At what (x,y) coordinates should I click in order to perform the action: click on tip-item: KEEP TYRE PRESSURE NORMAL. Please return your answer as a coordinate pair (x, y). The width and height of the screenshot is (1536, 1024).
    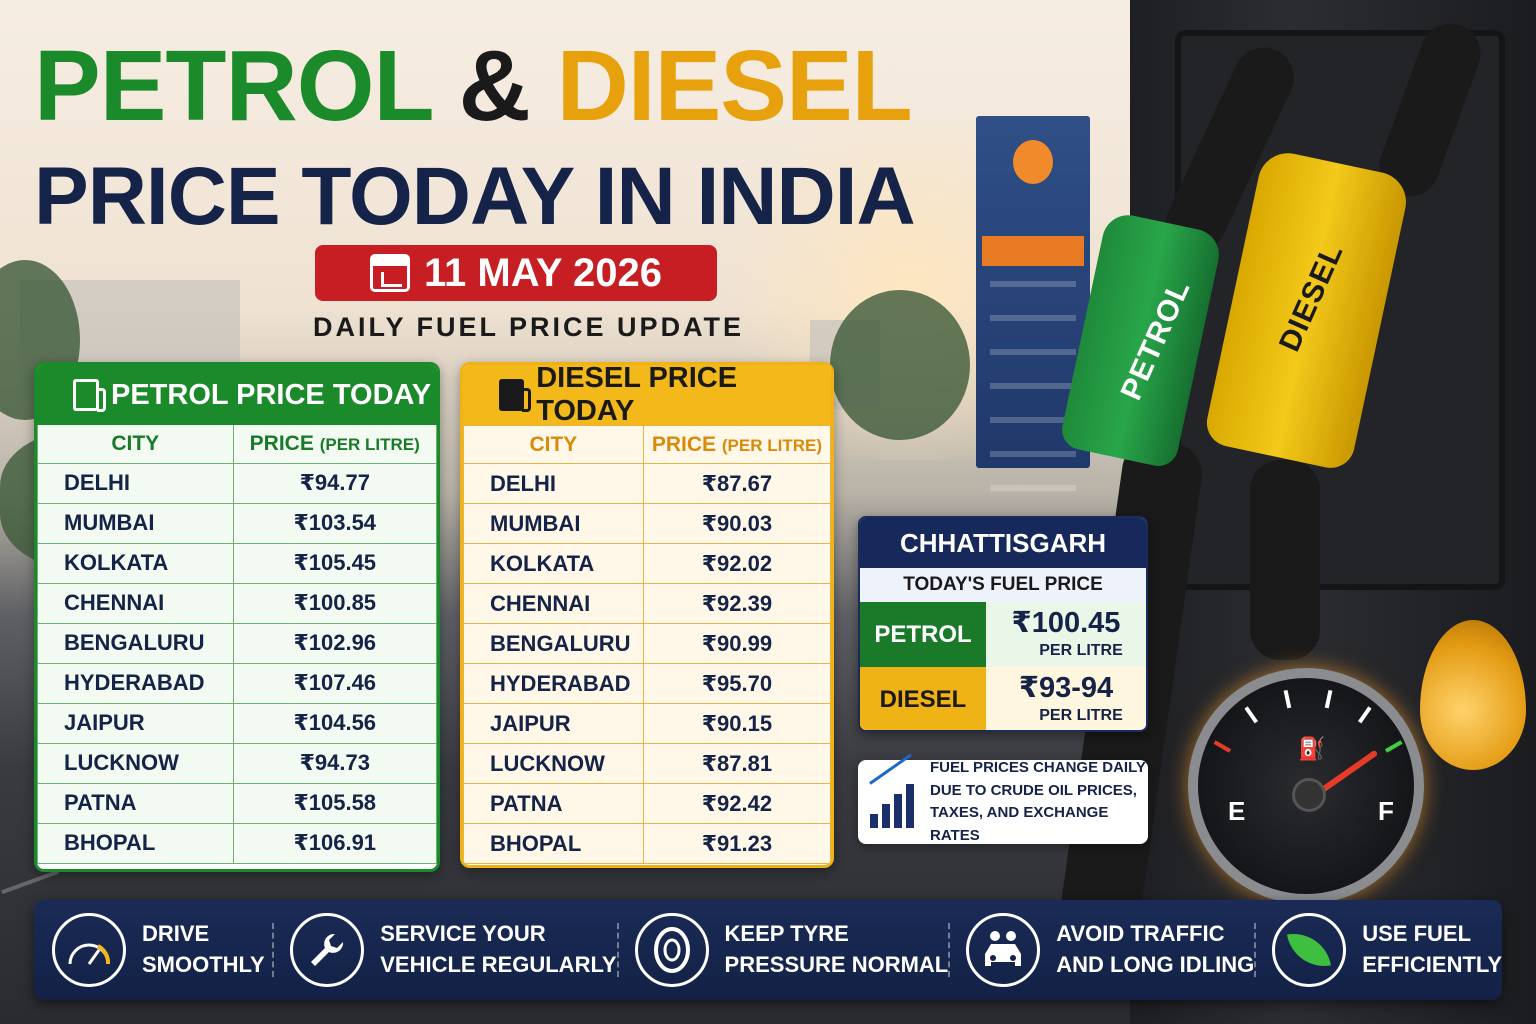
    Looking at the image, I should click on (782, 950).